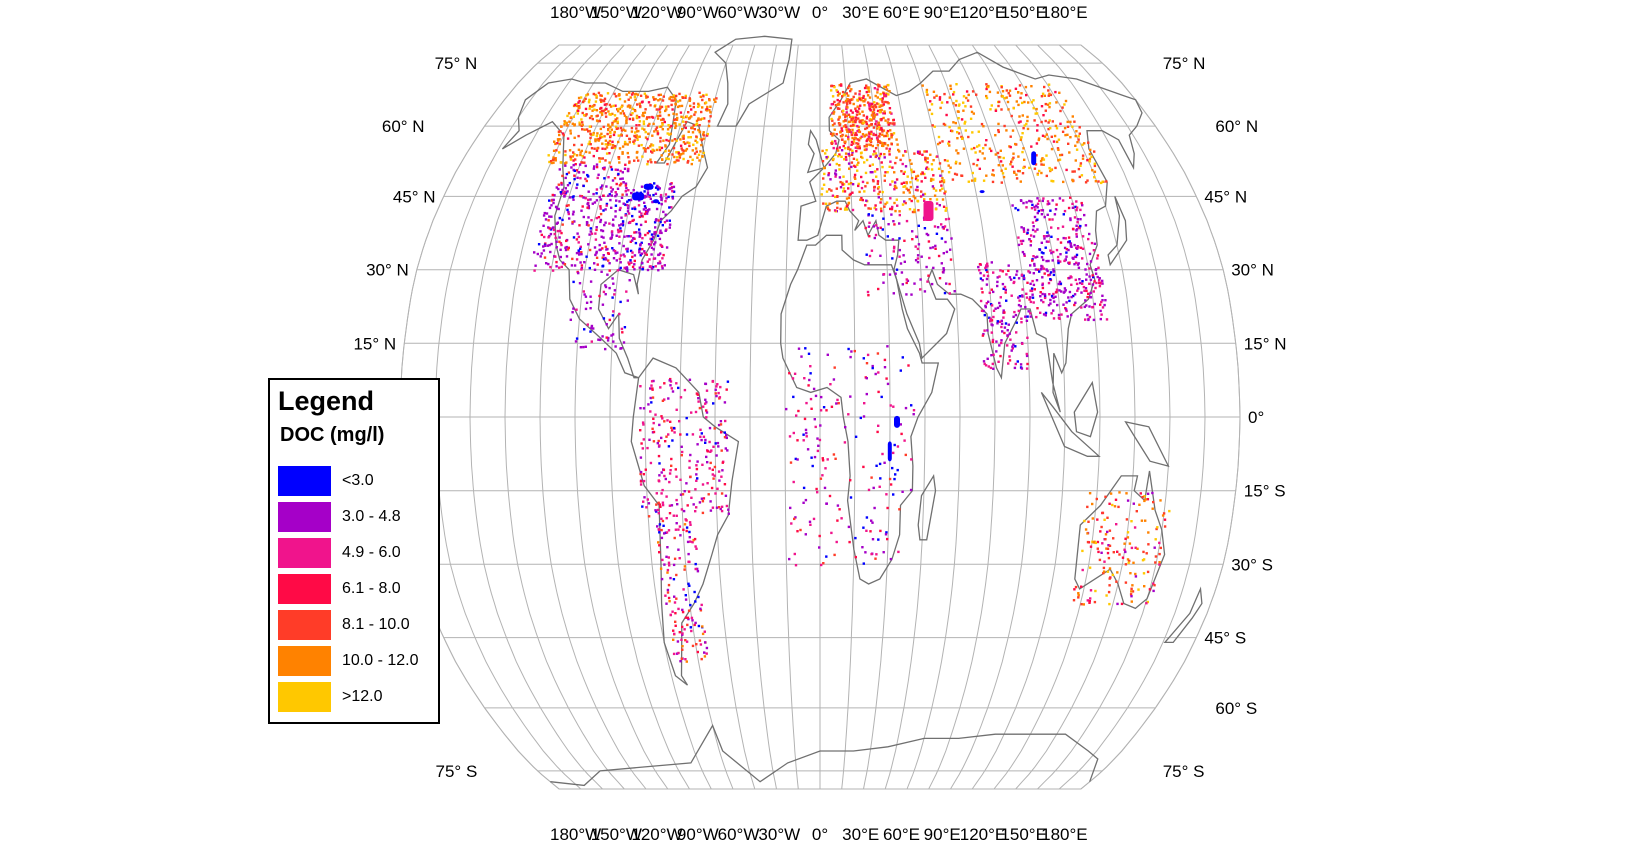 The height and width of the screenshot is (846, 1643). I want to click on coordinate-label: 60° N, so click(1236, 126).